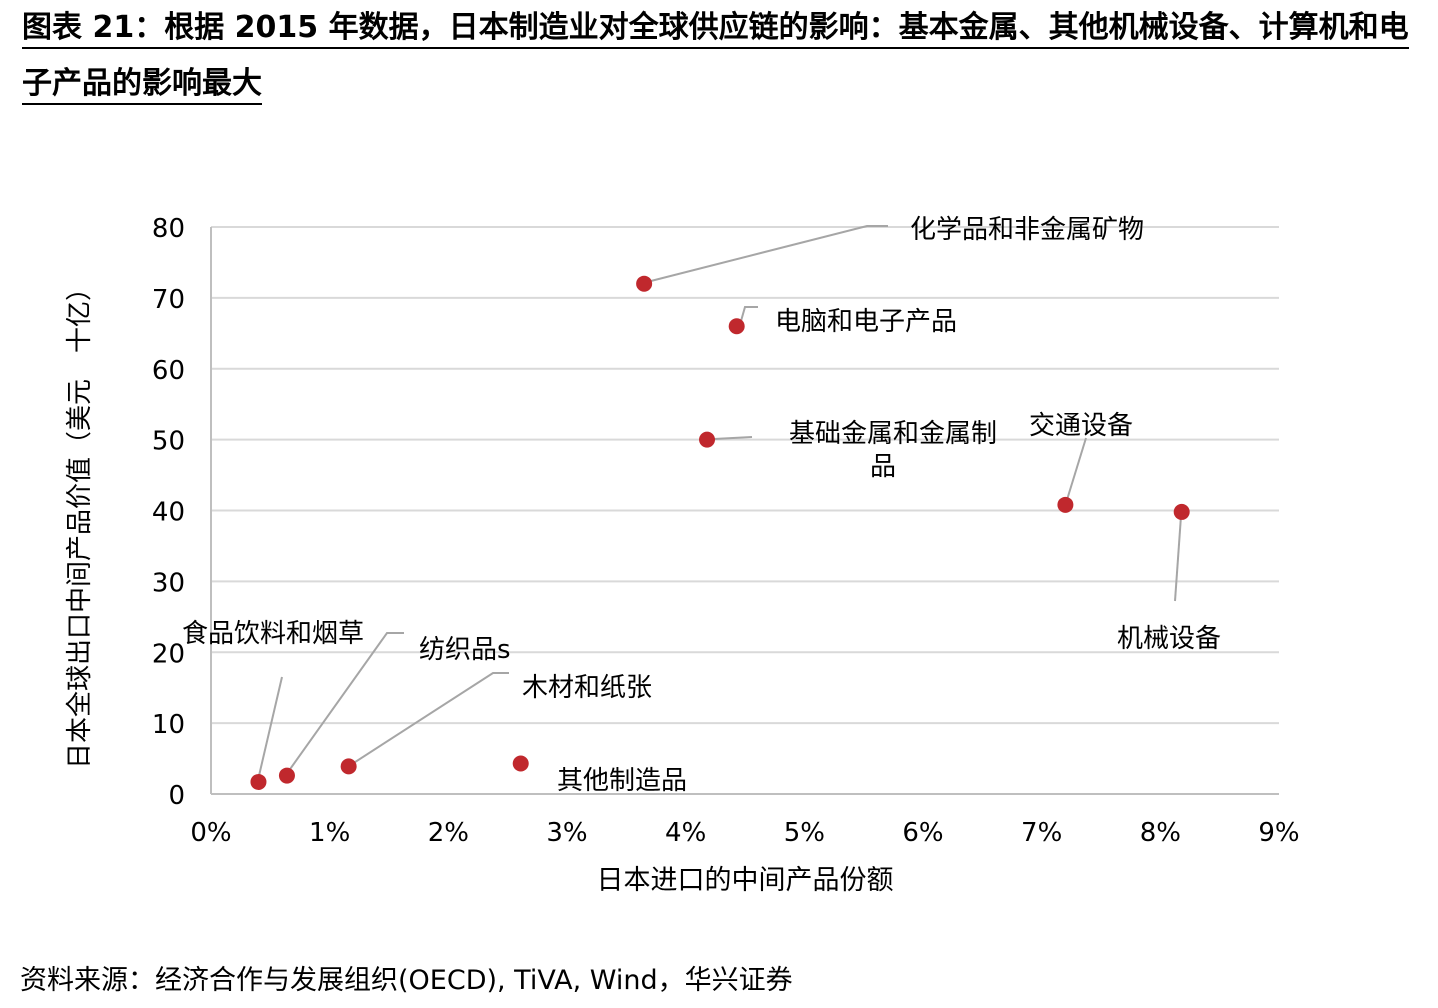  I want to click on data-label: 交通设备, so click(1081, 426).